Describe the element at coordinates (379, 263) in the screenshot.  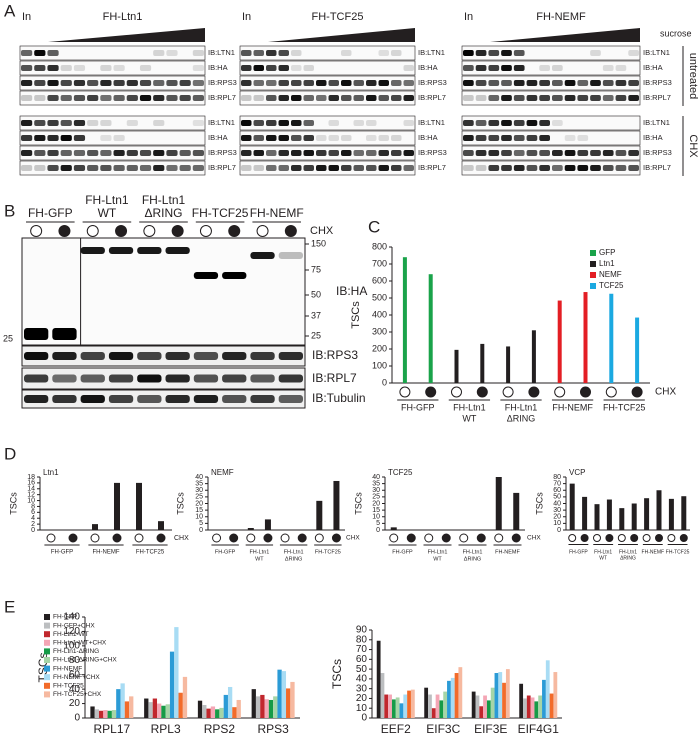
I see `y-tick-label: 700` at that location.